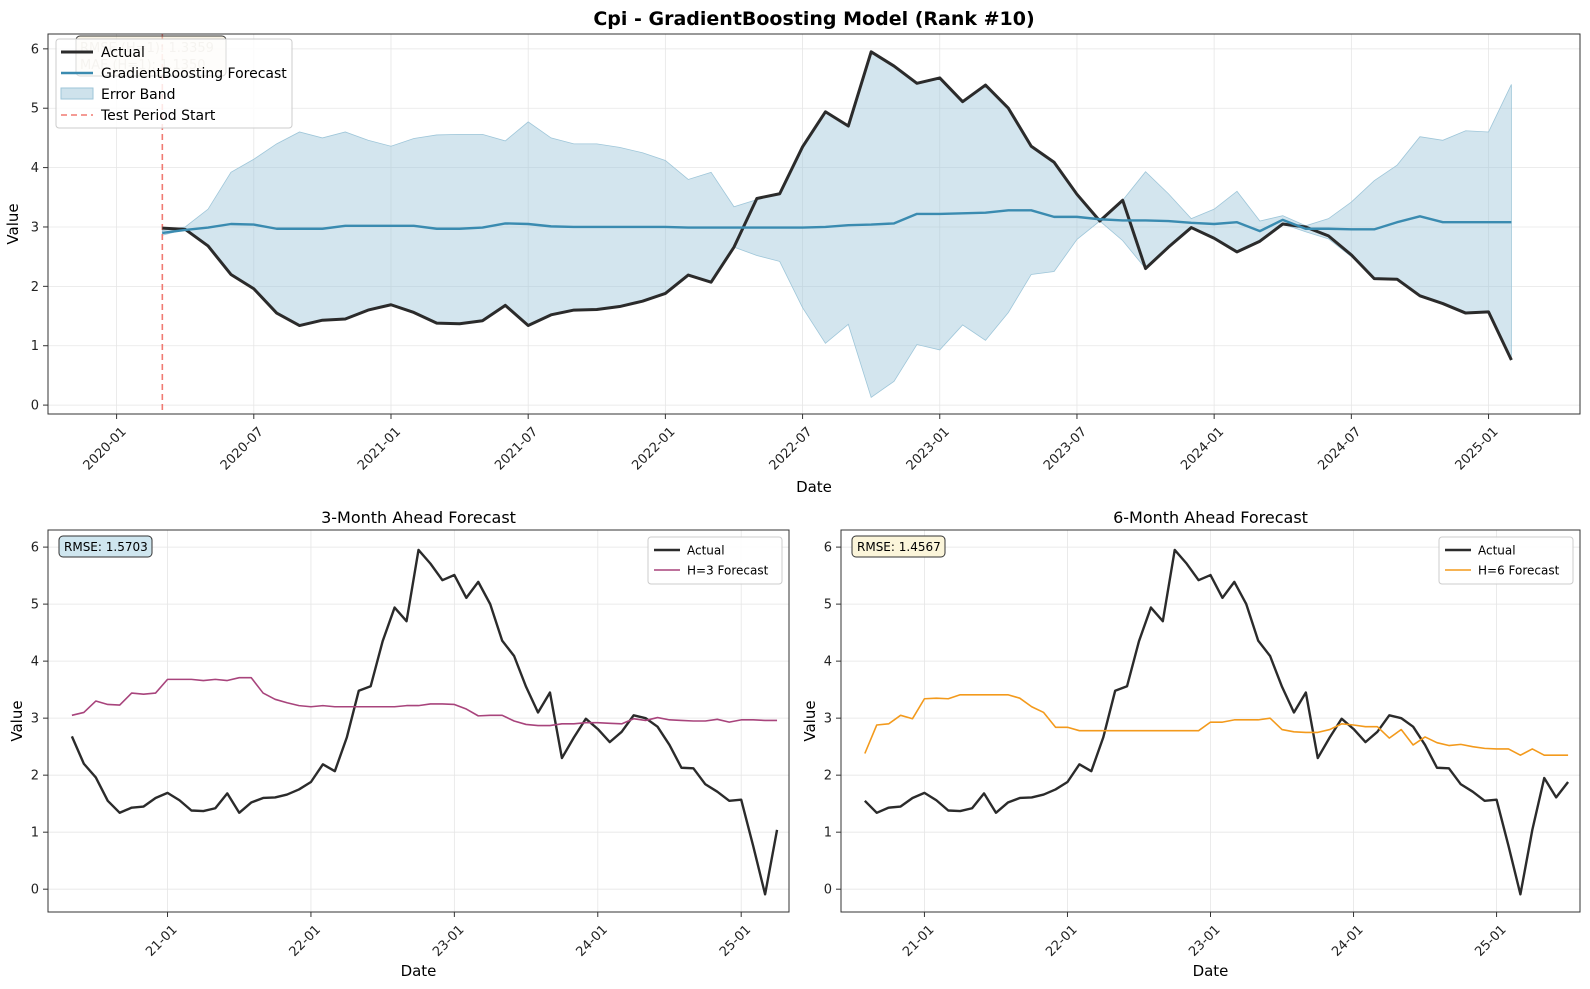  I want to click on legend-label: Test Period Start, so click(158, 116).